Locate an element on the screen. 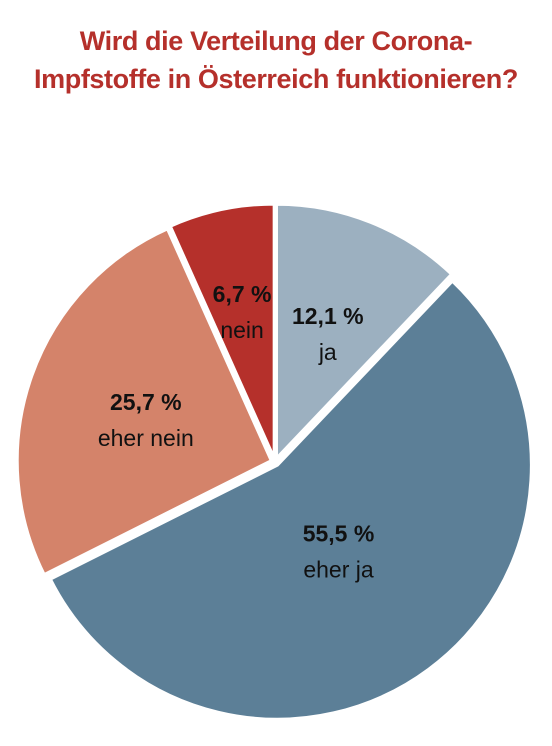 This screenshot has width=552, height=746. slice-label-nein: 6,7 % nein is located at coordinates (242, 312).